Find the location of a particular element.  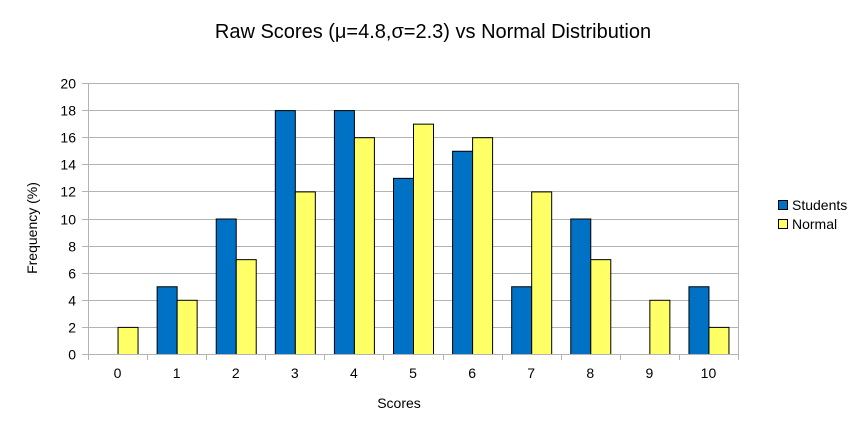

y-tick-label: 4 is located at coordinates (72, 301).